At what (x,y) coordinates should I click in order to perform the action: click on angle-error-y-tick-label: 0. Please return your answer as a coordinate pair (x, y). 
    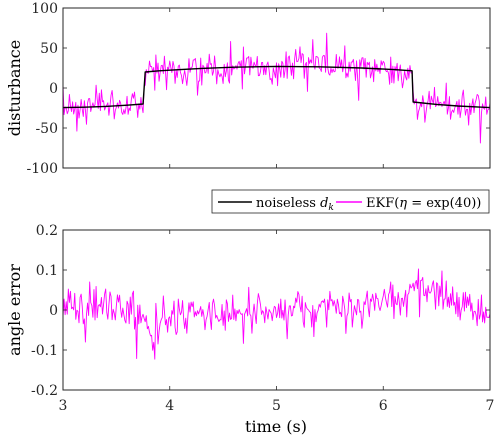
    Looking at the image, I should click on (53, 311).